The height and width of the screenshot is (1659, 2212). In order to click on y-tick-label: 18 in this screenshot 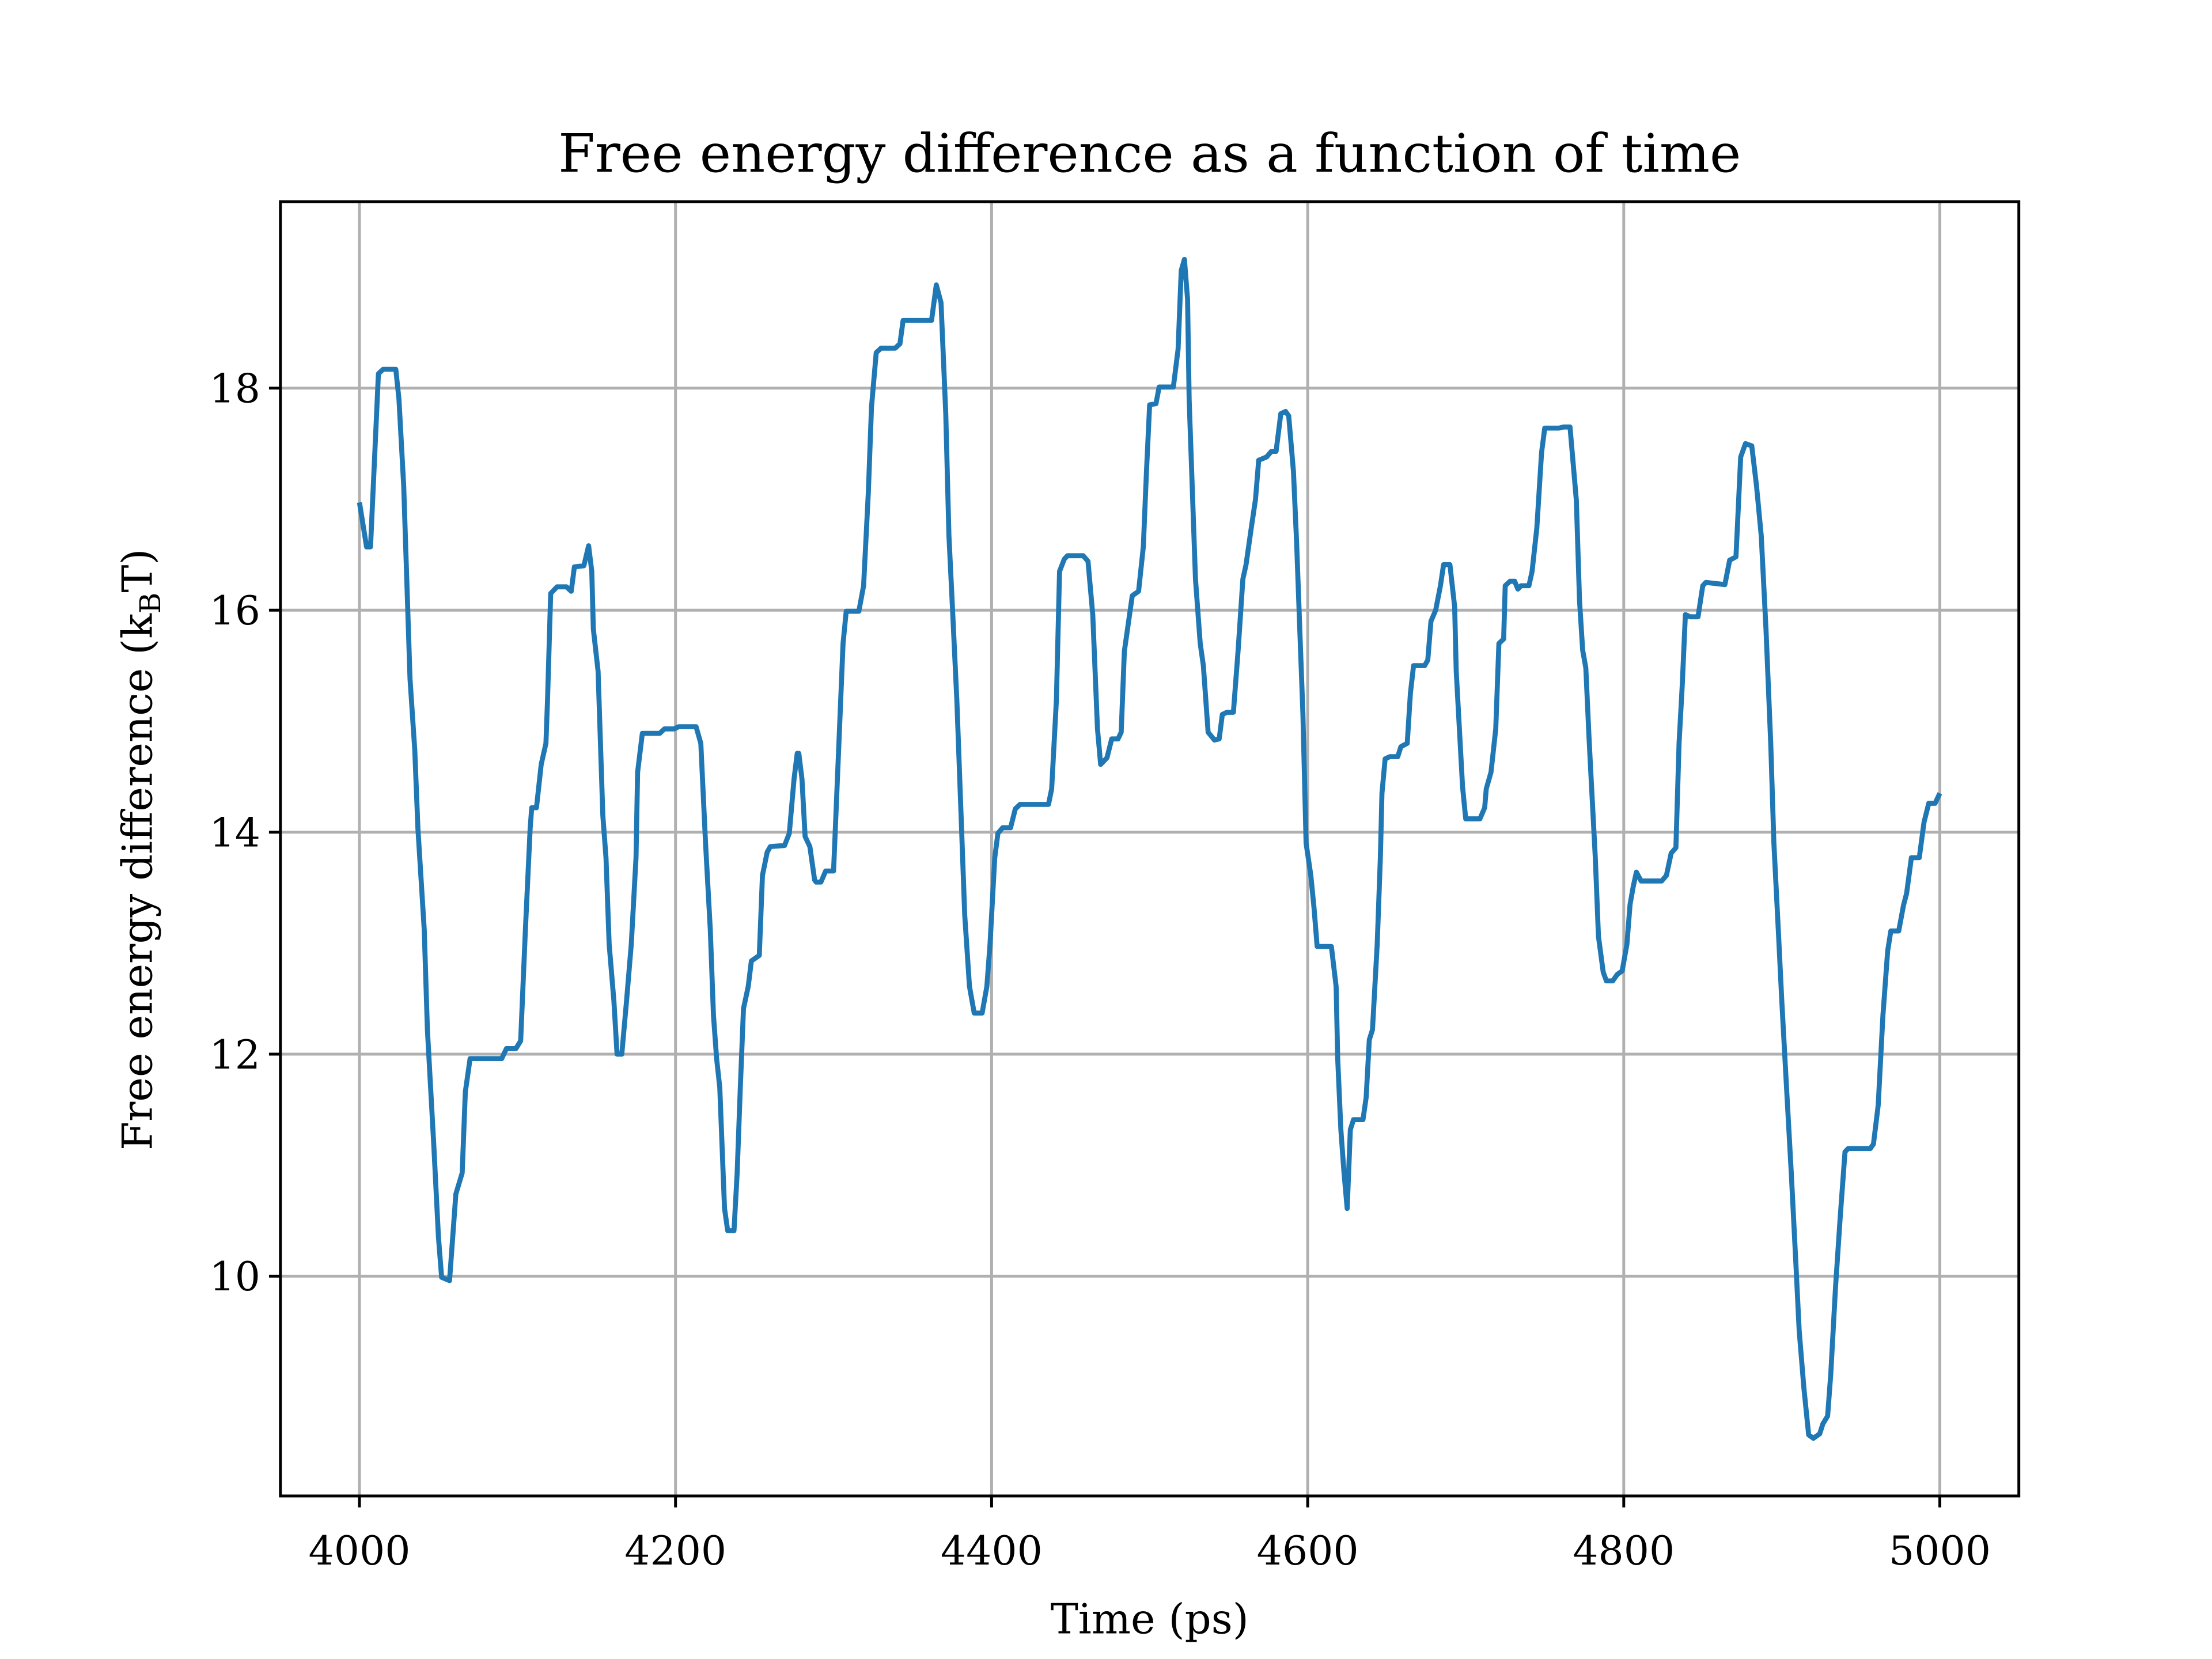, I will do `click(235, 389)`.